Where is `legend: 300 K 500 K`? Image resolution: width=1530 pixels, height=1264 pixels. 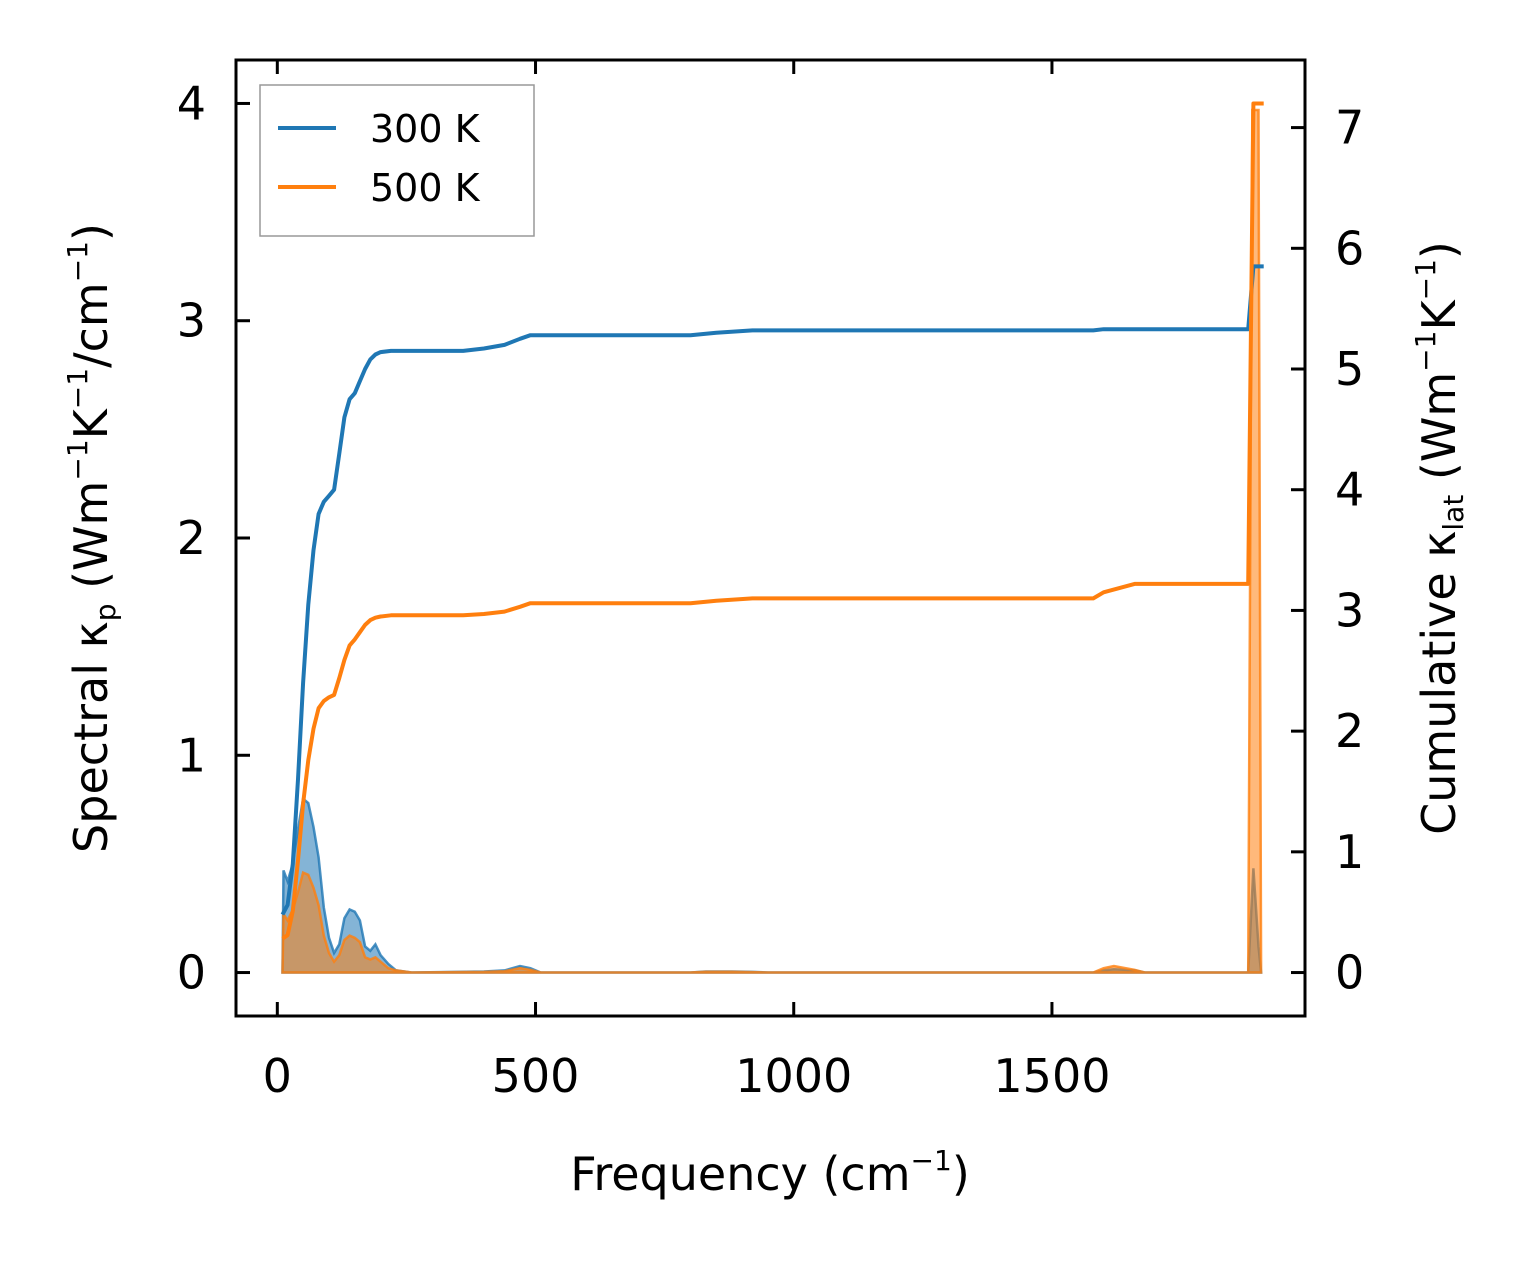 legend: 300 K 500 K is located at coordinates (397, 160).